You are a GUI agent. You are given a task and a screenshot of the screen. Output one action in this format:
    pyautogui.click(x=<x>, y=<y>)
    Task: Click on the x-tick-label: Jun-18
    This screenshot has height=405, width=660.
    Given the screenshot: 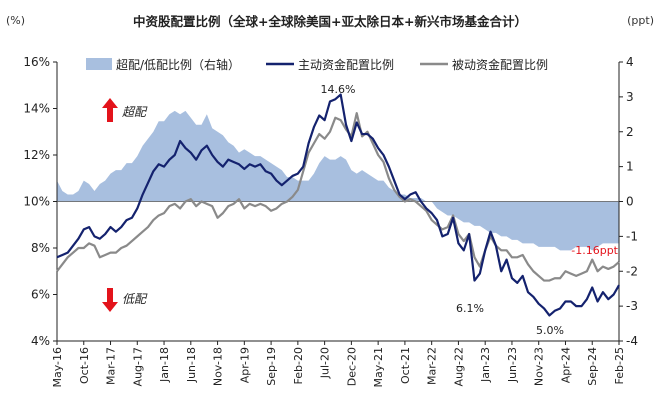 What is the action you would take?
    pyautogui.click(x=191, y=365)
    